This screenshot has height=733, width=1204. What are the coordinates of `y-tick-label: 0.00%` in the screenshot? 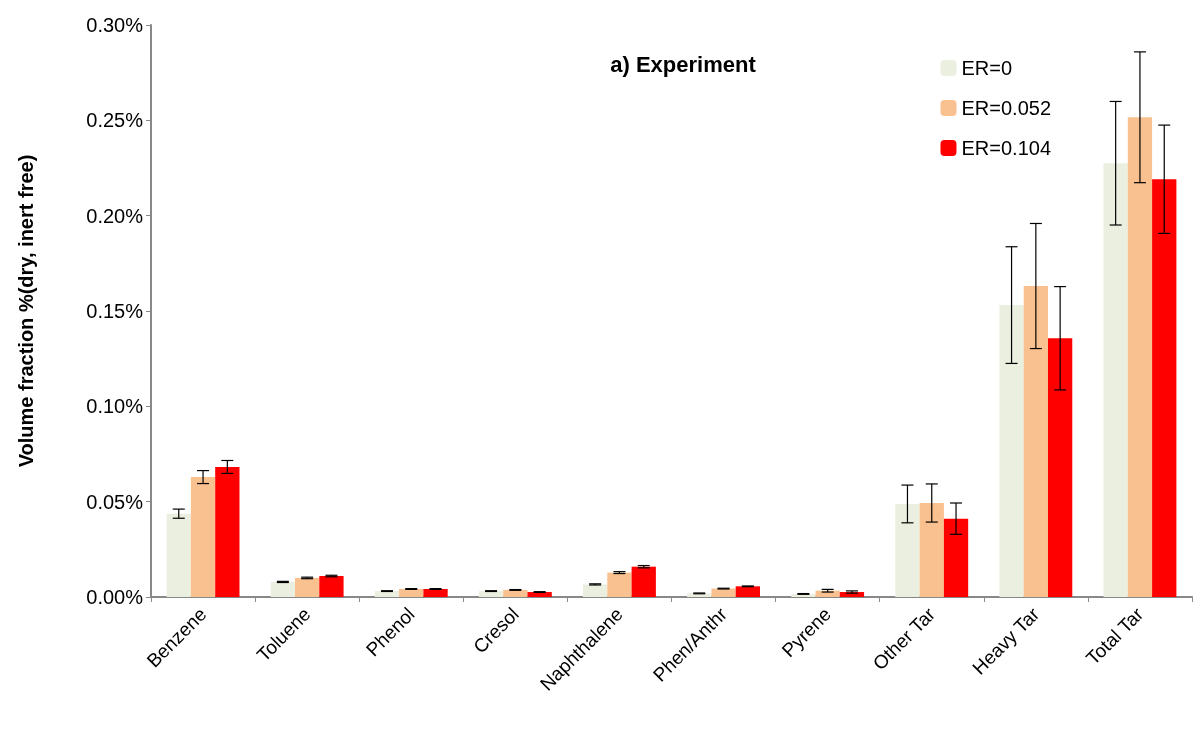 It's located at (115, 597).